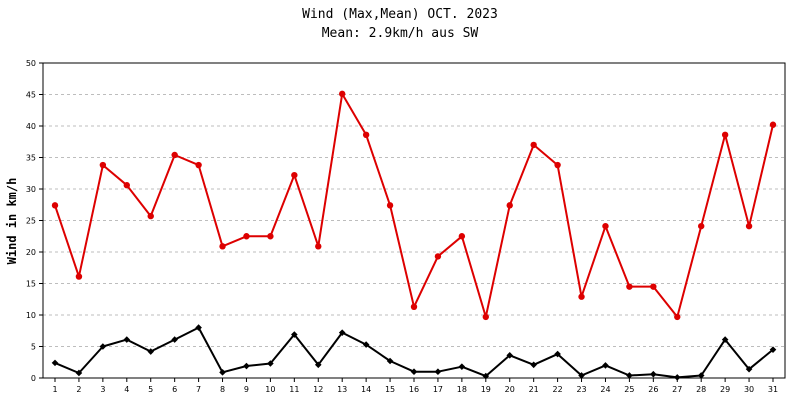  Describe the element at coordinates (653, 389) in the screenshot. I see `x-tick-label-25: 26` at that location.